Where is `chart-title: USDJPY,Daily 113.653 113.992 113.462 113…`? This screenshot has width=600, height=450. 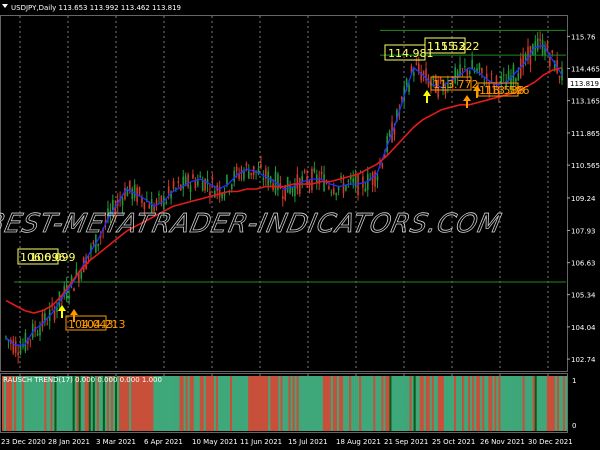
chart-title: USDJPY,Daily 113.653 113.992 113.462 113… is located at coordinates (96, 8).